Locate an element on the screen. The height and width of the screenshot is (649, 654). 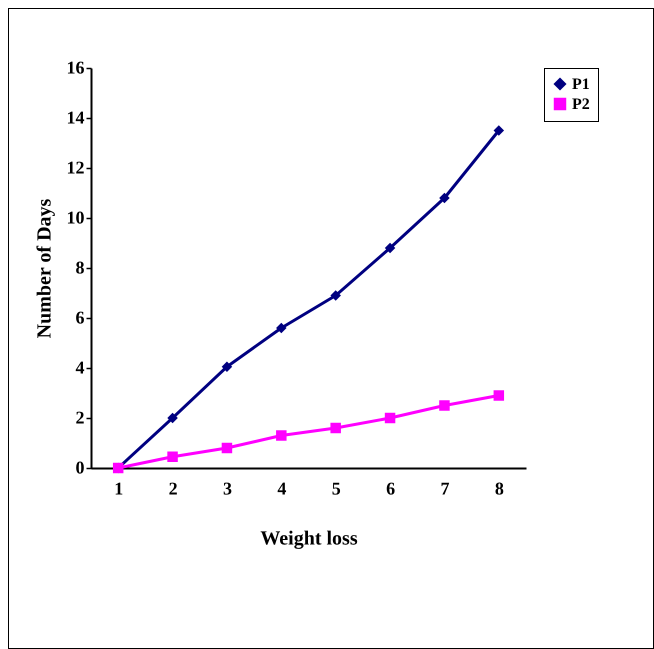
y-tick-label: 8 is located at coordinates (80, 268).